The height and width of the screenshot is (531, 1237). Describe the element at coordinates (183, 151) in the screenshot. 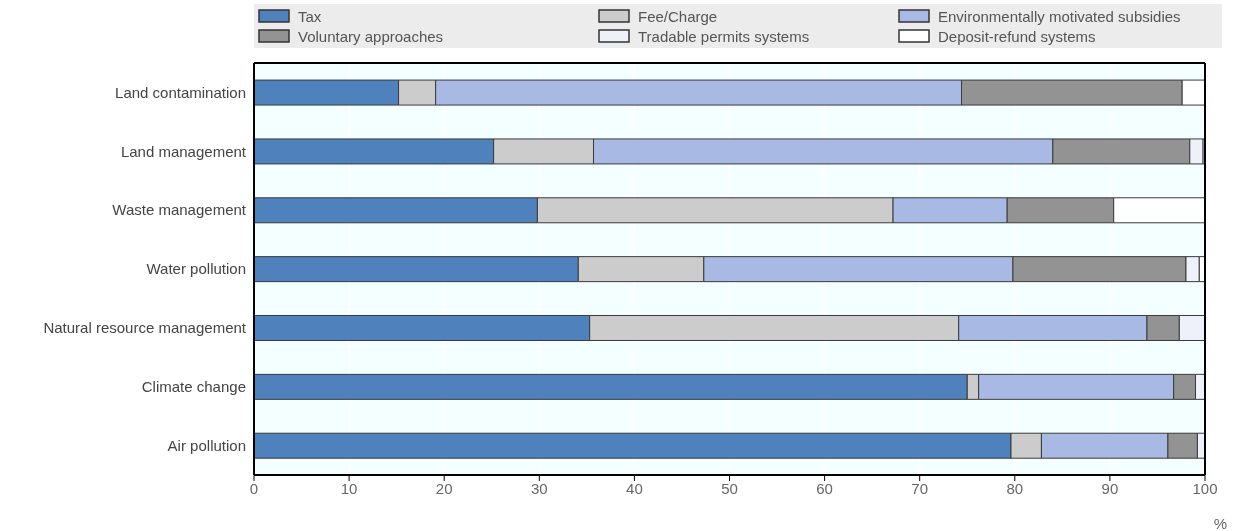

I see `y-tick-label: Land management` at that location.